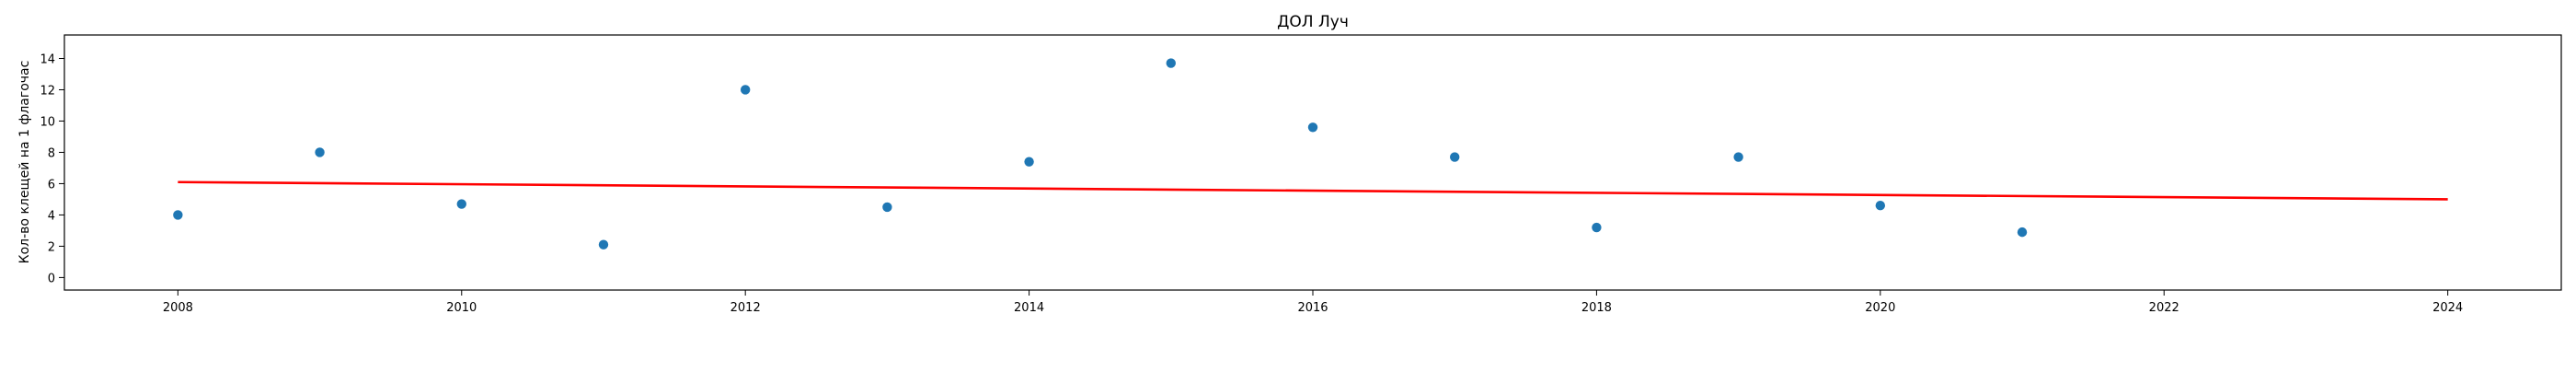  Describe the element at coordinates (461, 308) in the screenshot. I see `x-tick-label: 2010` at that location.